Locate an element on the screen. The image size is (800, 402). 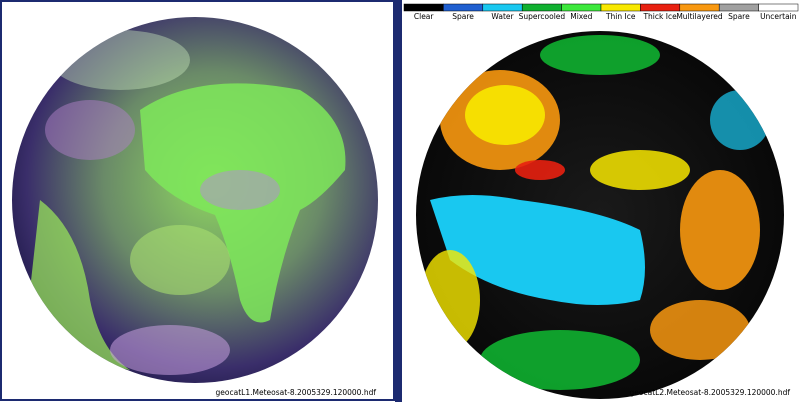
legend-label: Multilayered is located at coordinates (699, 16).